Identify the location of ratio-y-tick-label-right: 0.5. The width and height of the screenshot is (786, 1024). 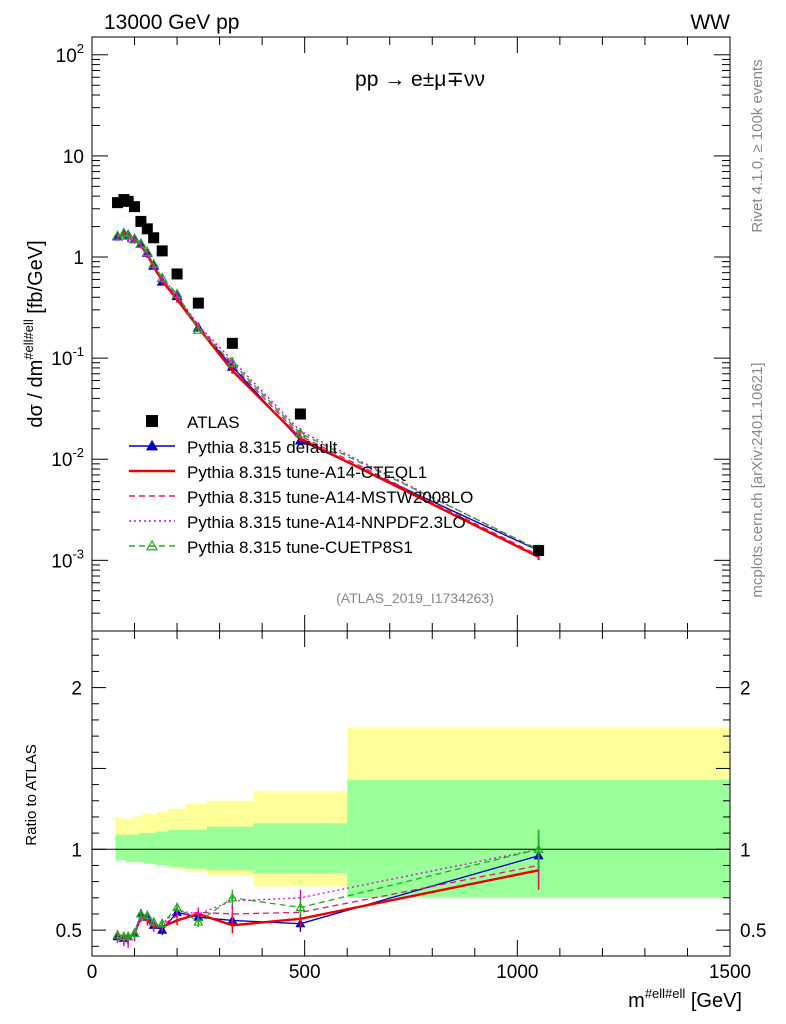
(753, 931).